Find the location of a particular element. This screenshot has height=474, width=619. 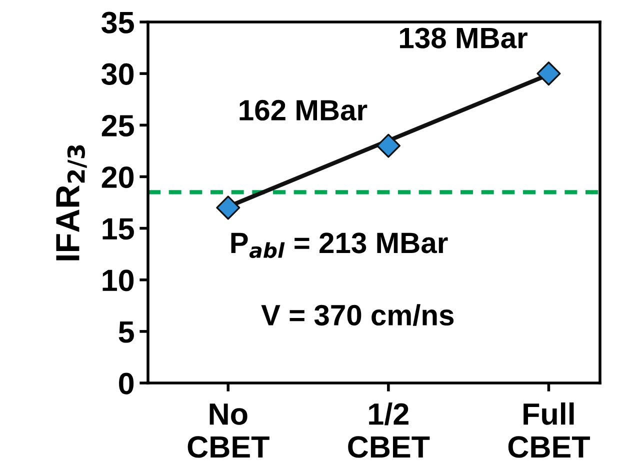

x-tick-label: 1/2 CBET is located at coordinates (389, 430).